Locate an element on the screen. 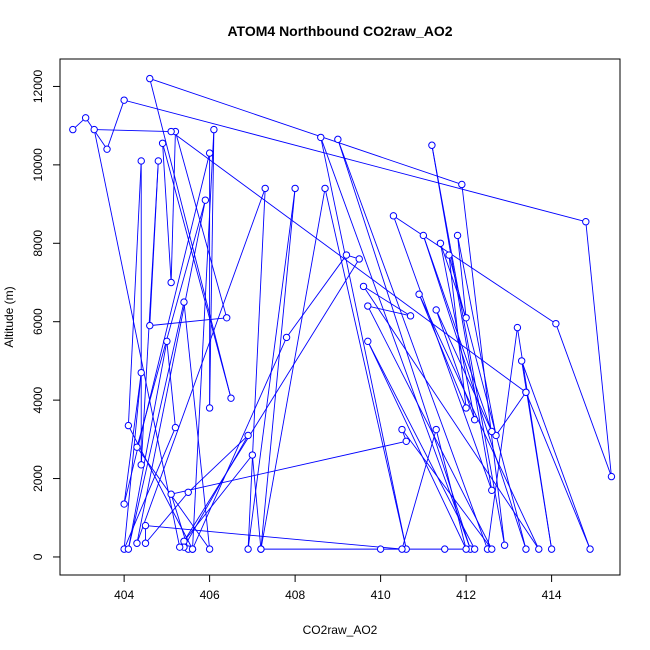  y-tick-label: 10000 is located at coordinates (38, 165).